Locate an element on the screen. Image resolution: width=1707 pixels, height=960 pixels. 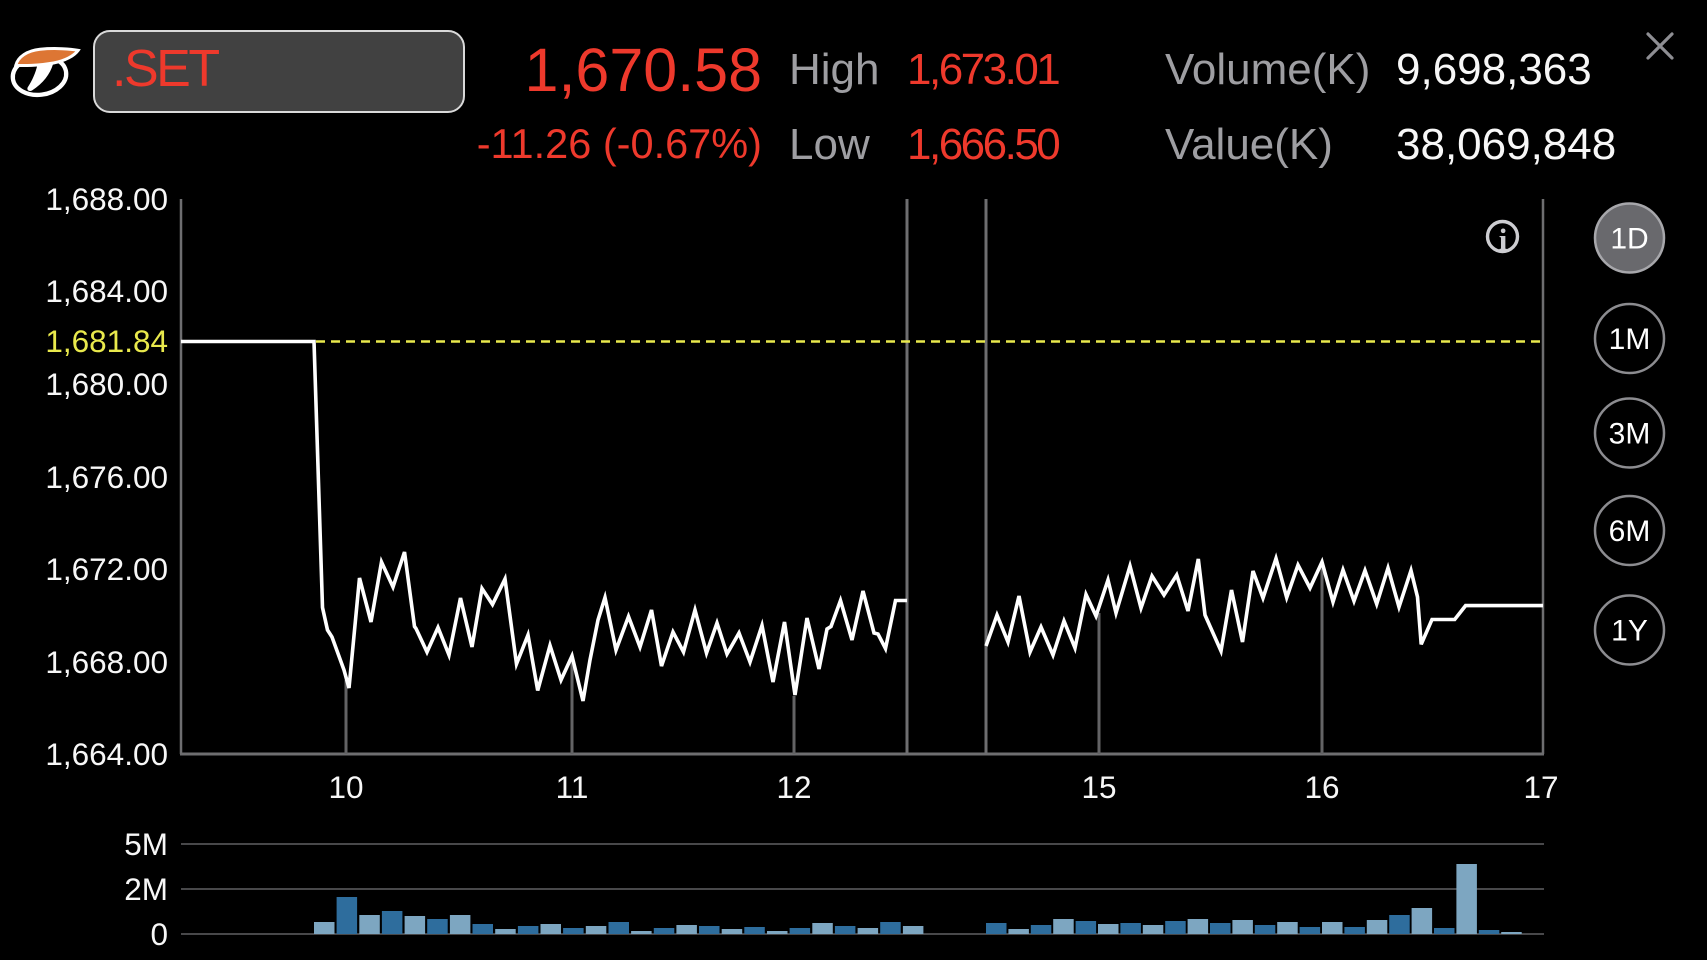
svg-text: 0 is located at coordinates (159, 934).